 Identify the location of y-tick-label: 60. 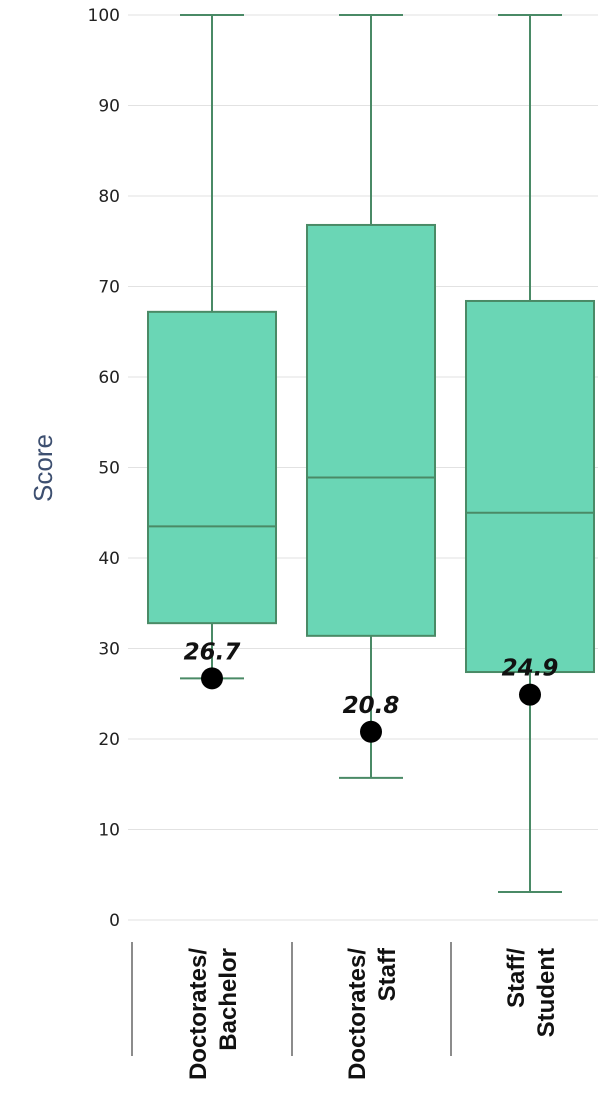
(109, 378).